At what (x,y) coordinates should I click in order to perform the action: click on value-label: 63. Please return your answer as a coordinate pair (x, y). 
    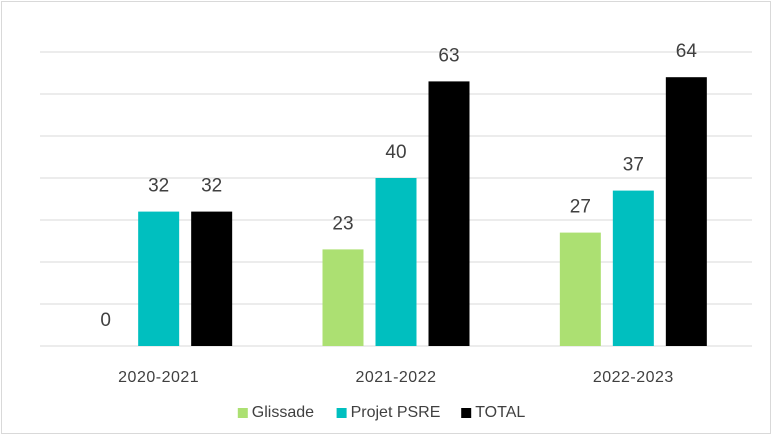
    Looking at the image, I should click on (448, 55).